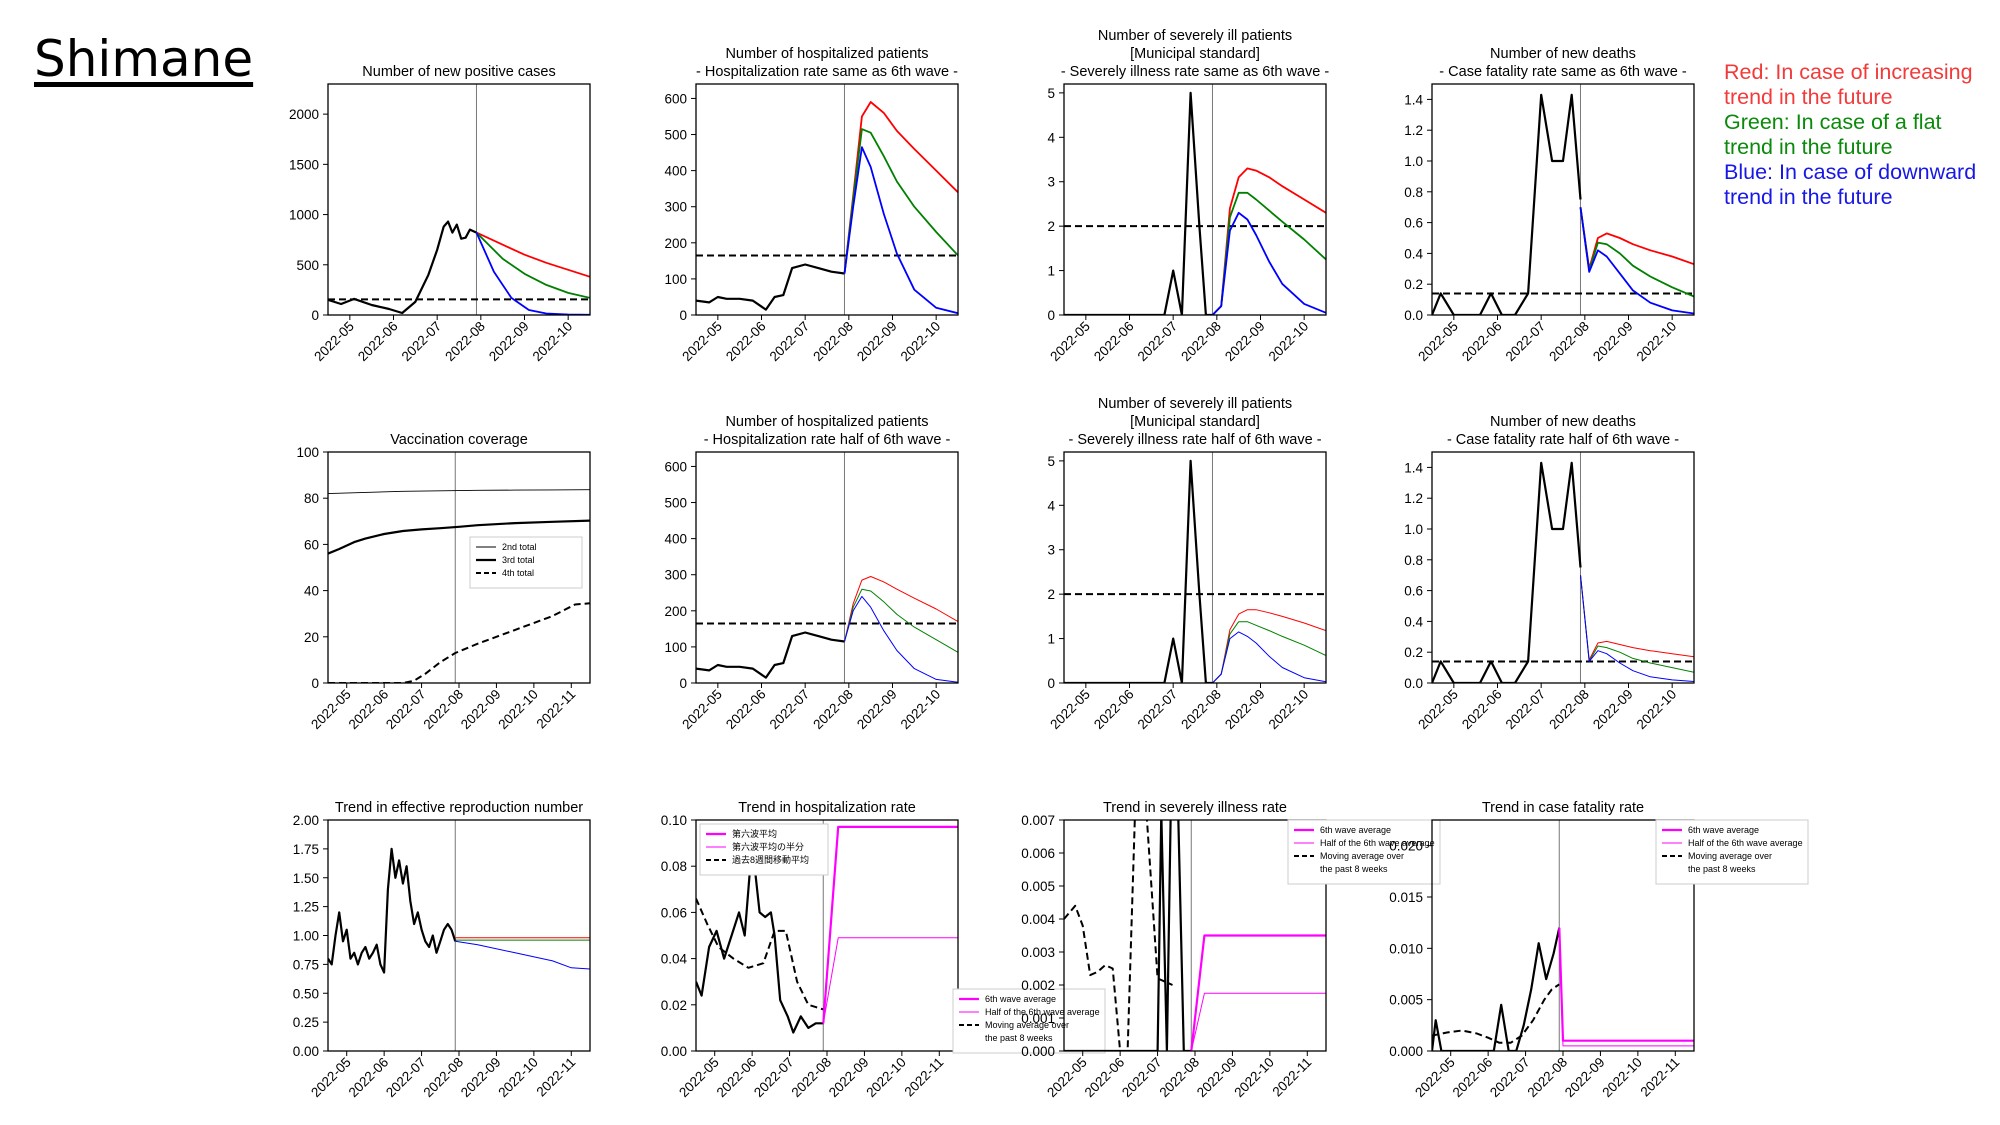  Describe the element at coordinates (306, 936) in the screenshot. I see `y-tick-label: 1.00` at that location.